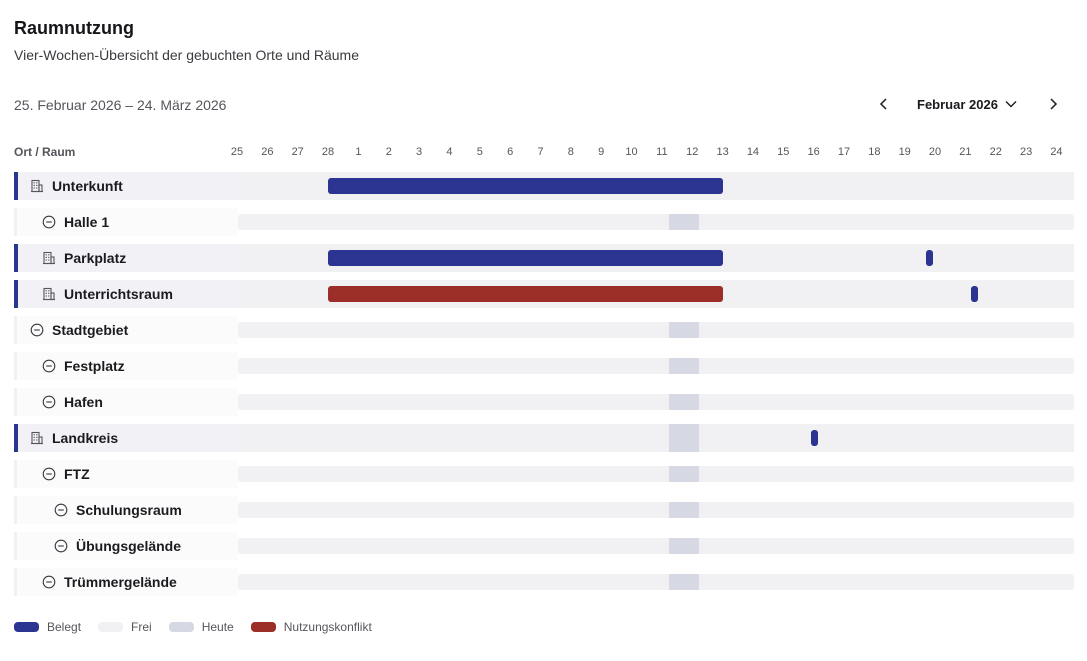 Image resolution: width=1087 pixels, height=661 pixels. What do you see at coordinates (297, 152) in the screenshot?
I see `day-label: 27` at bounding box center [297, 152].